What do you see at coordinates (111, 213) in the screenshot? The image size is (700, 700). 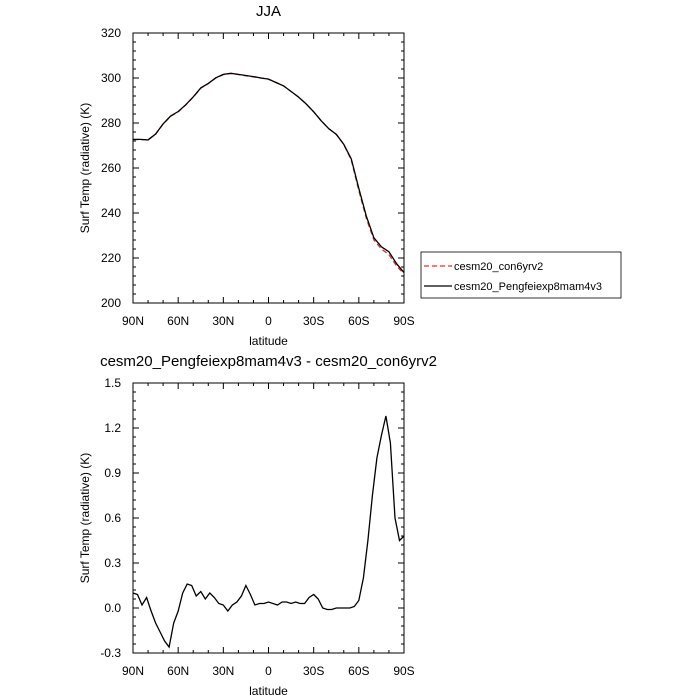 I see `y-tick-label: 240` at bounding box center [111, 213].